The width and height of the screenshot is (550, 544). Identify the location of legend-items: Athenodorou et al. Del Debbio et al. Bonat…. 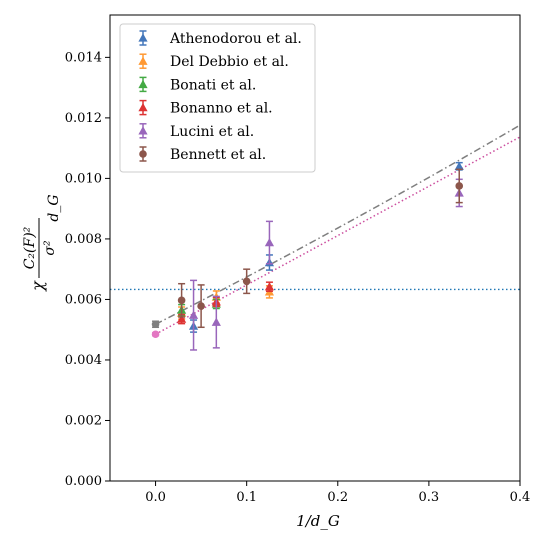
(220, 96).